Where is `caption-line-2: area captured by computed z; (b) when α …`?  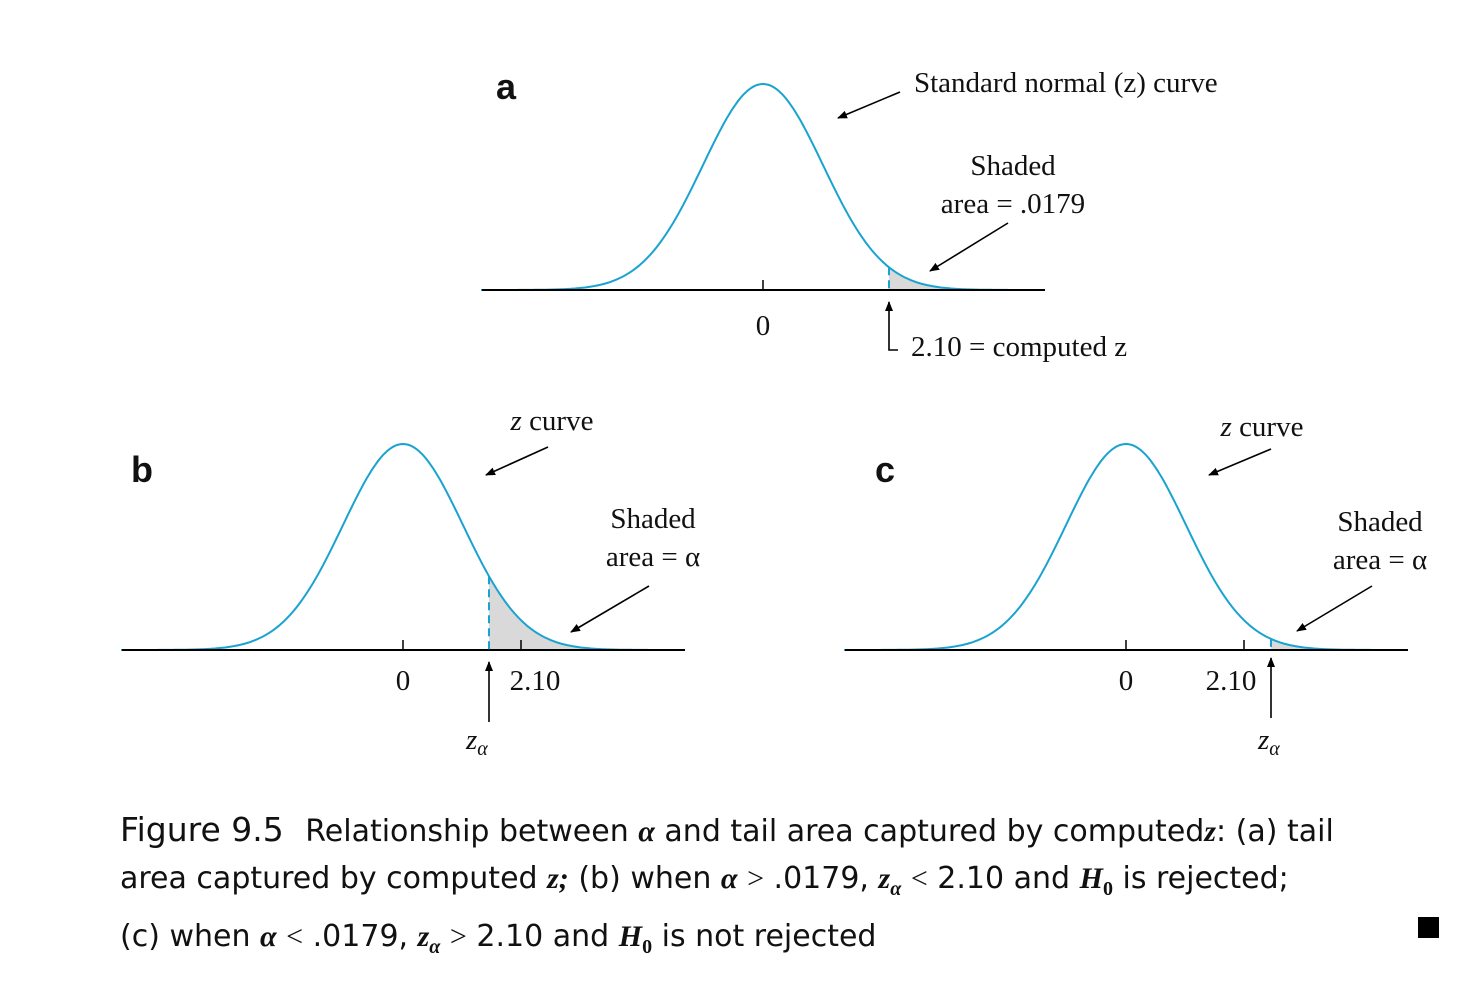
caption-line-2: area captured by computed z; (b) when α … is located at coordinates (750, 884).